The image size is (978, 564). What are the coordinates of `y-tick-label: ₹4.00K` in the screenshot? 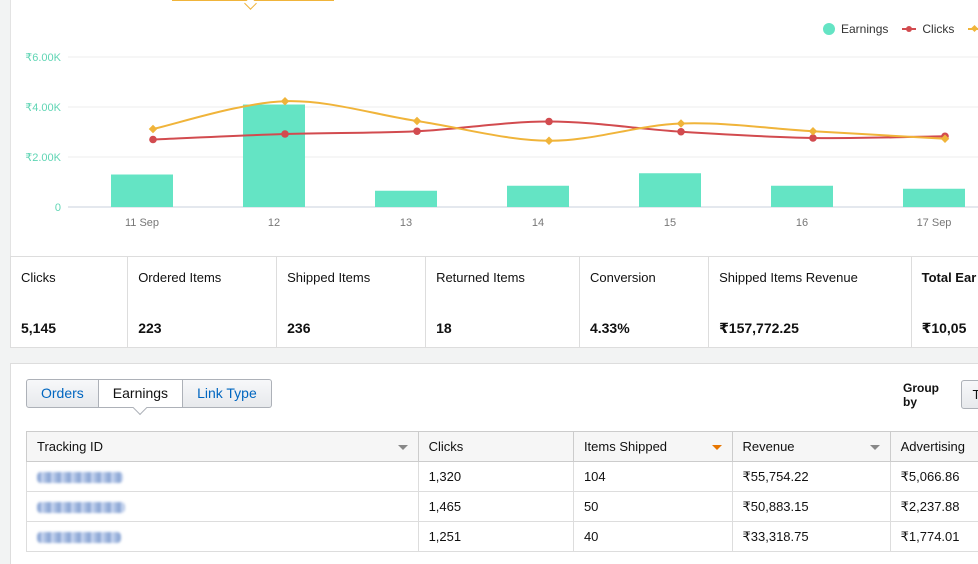 It's located at (43, 108).